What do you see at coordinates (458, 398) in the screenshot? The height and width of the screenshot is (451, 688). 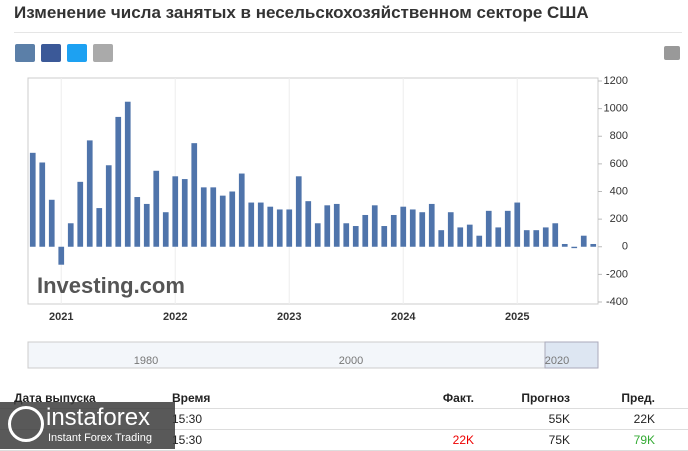 I see `table-cell: Факт.` at bounding box center [458, 398].